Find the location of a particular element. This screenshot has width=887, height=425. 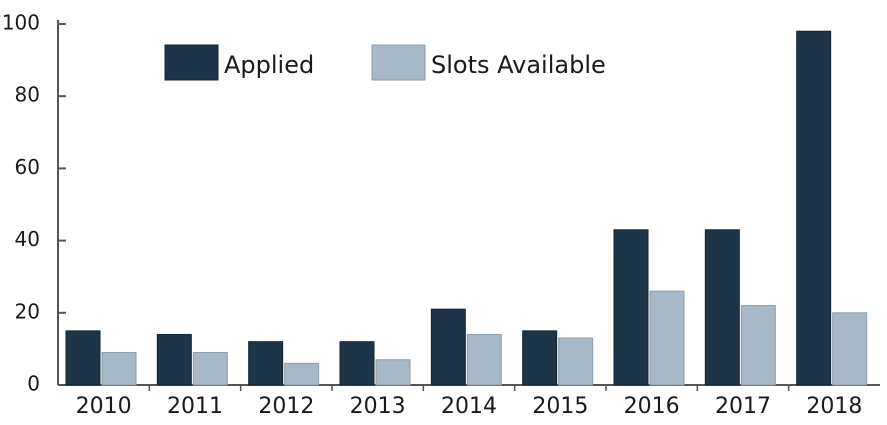

x-tick-label: 2014 is located at coordinates (469, 406).